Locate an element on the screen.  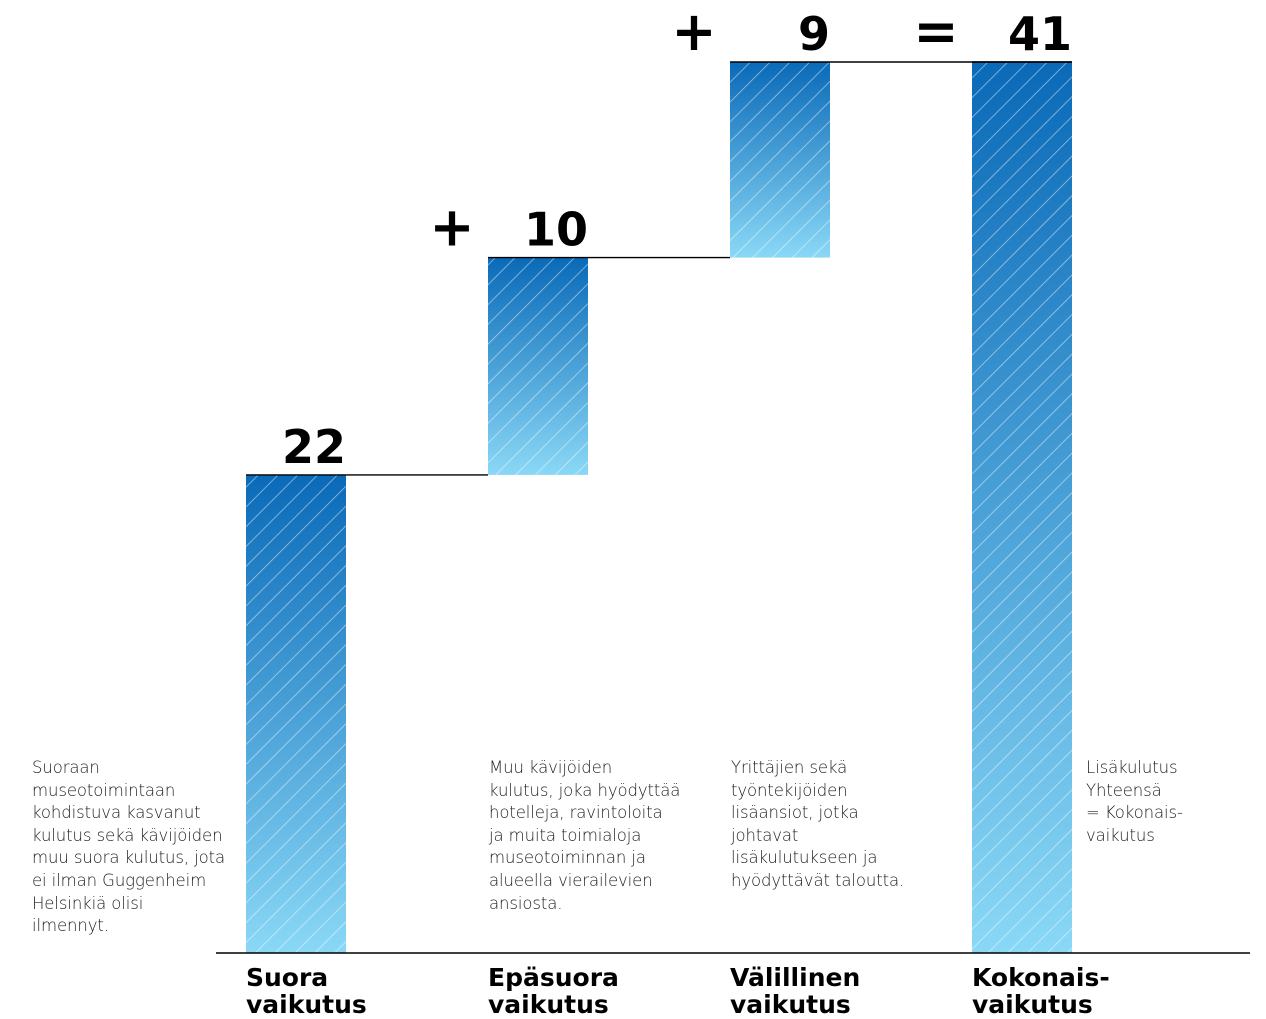
category-label-line: Epäsuora is located at coordinates (553, 977).